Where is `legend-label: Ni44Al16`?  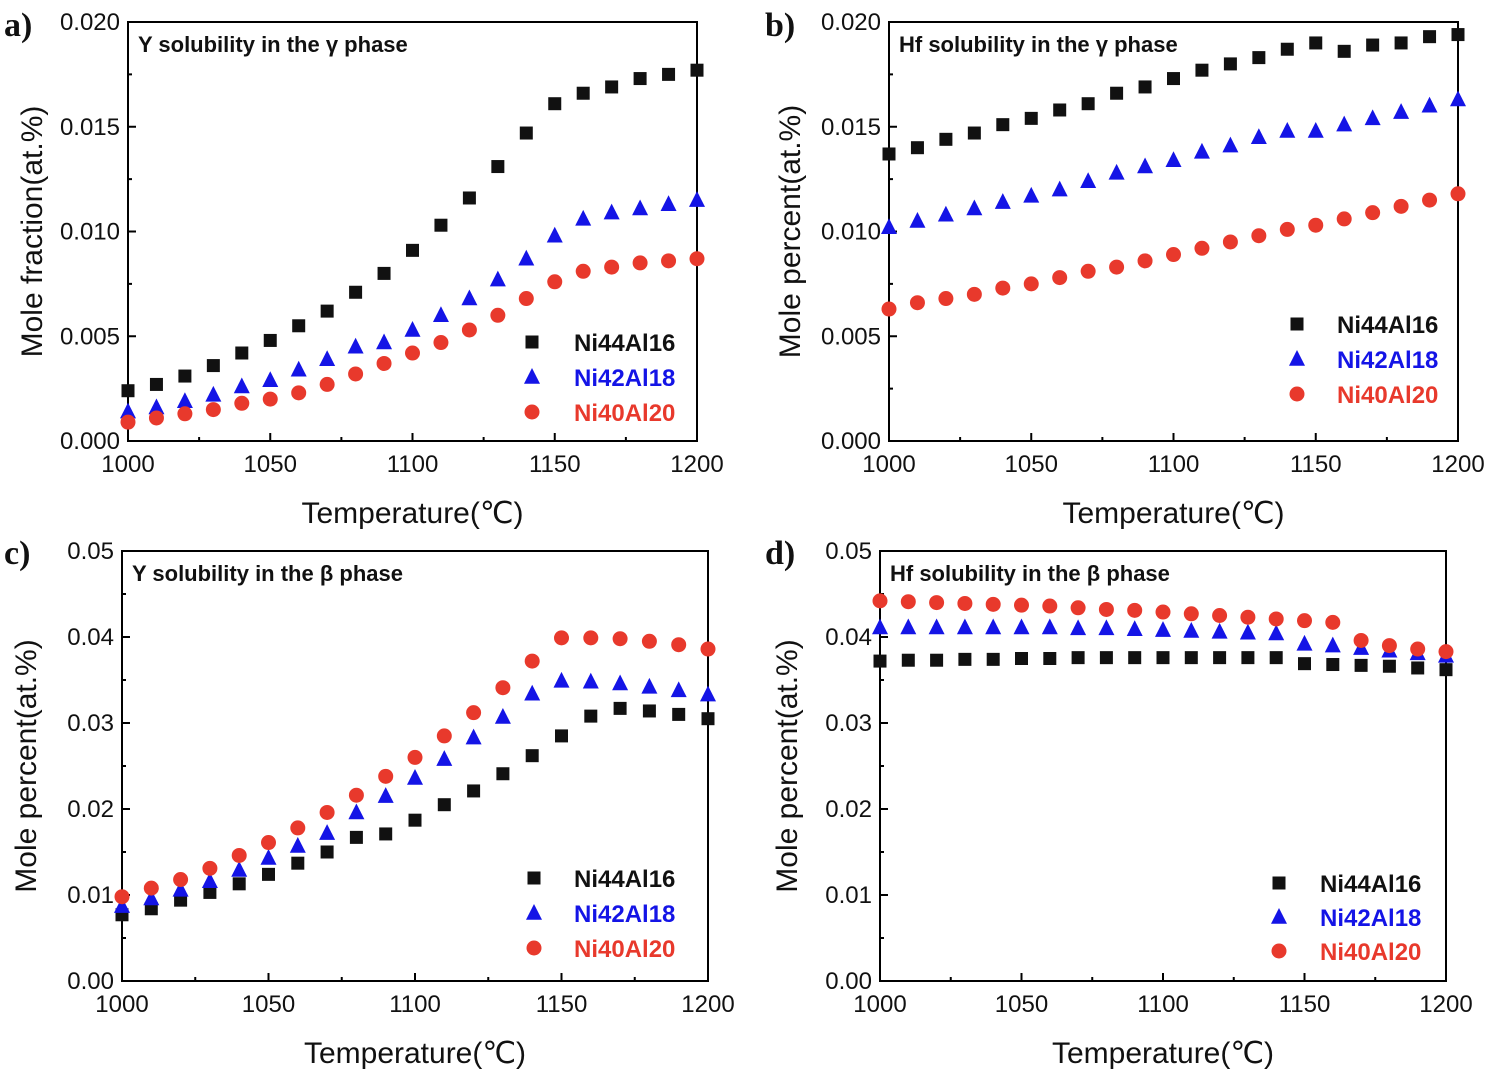
legend-label: Ni44Al16 is located at coordinates (1370, 884).